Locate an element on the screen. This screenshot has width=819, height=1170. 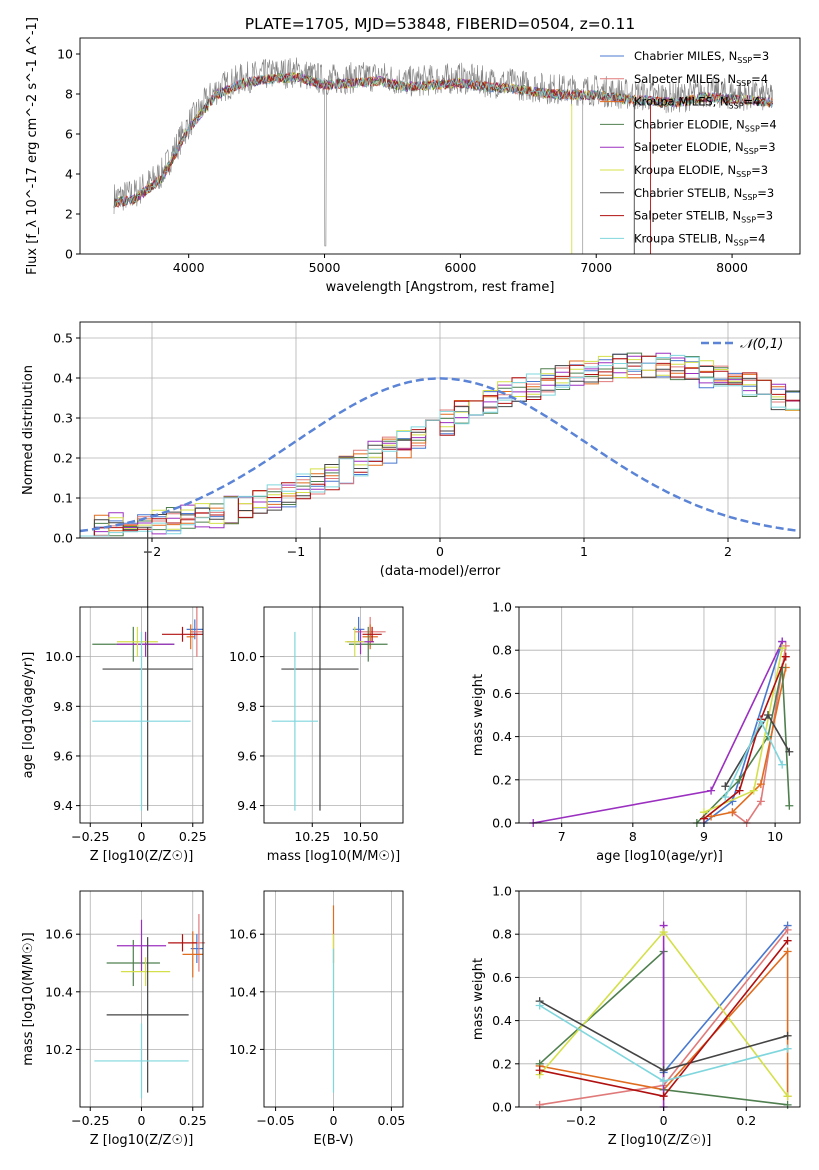
x-tick-label: 8000 is located at coordinates (732, 267).